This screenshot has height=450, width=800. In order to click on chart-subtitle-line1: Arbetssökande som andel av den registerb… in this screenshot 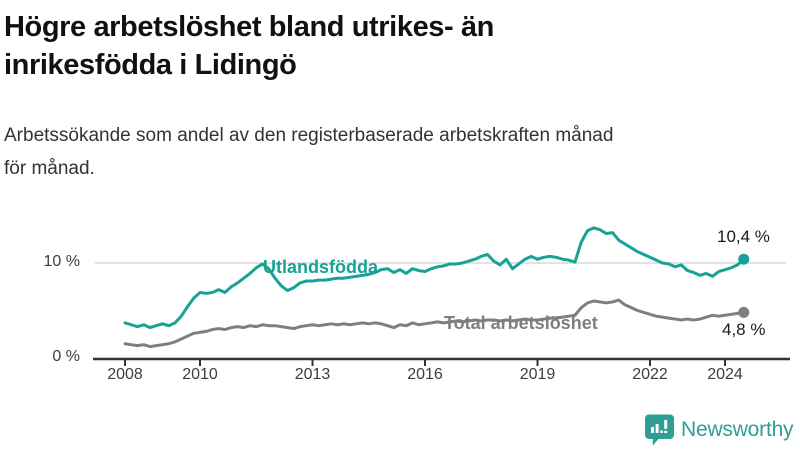, I will do `click(309, 135)`.